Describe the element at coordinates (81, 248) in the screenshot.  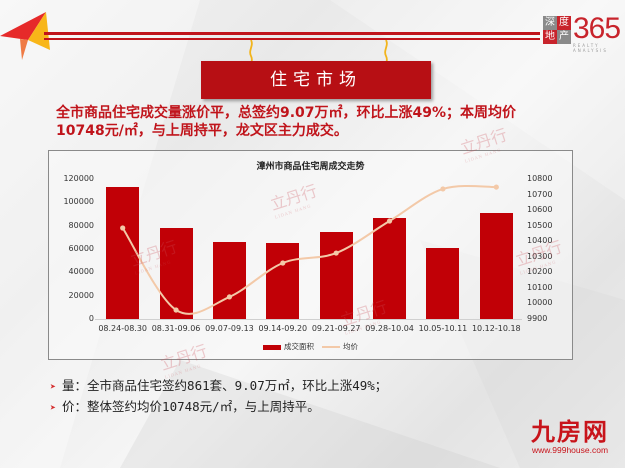
I see `y-tick-left: 60000` at that location.